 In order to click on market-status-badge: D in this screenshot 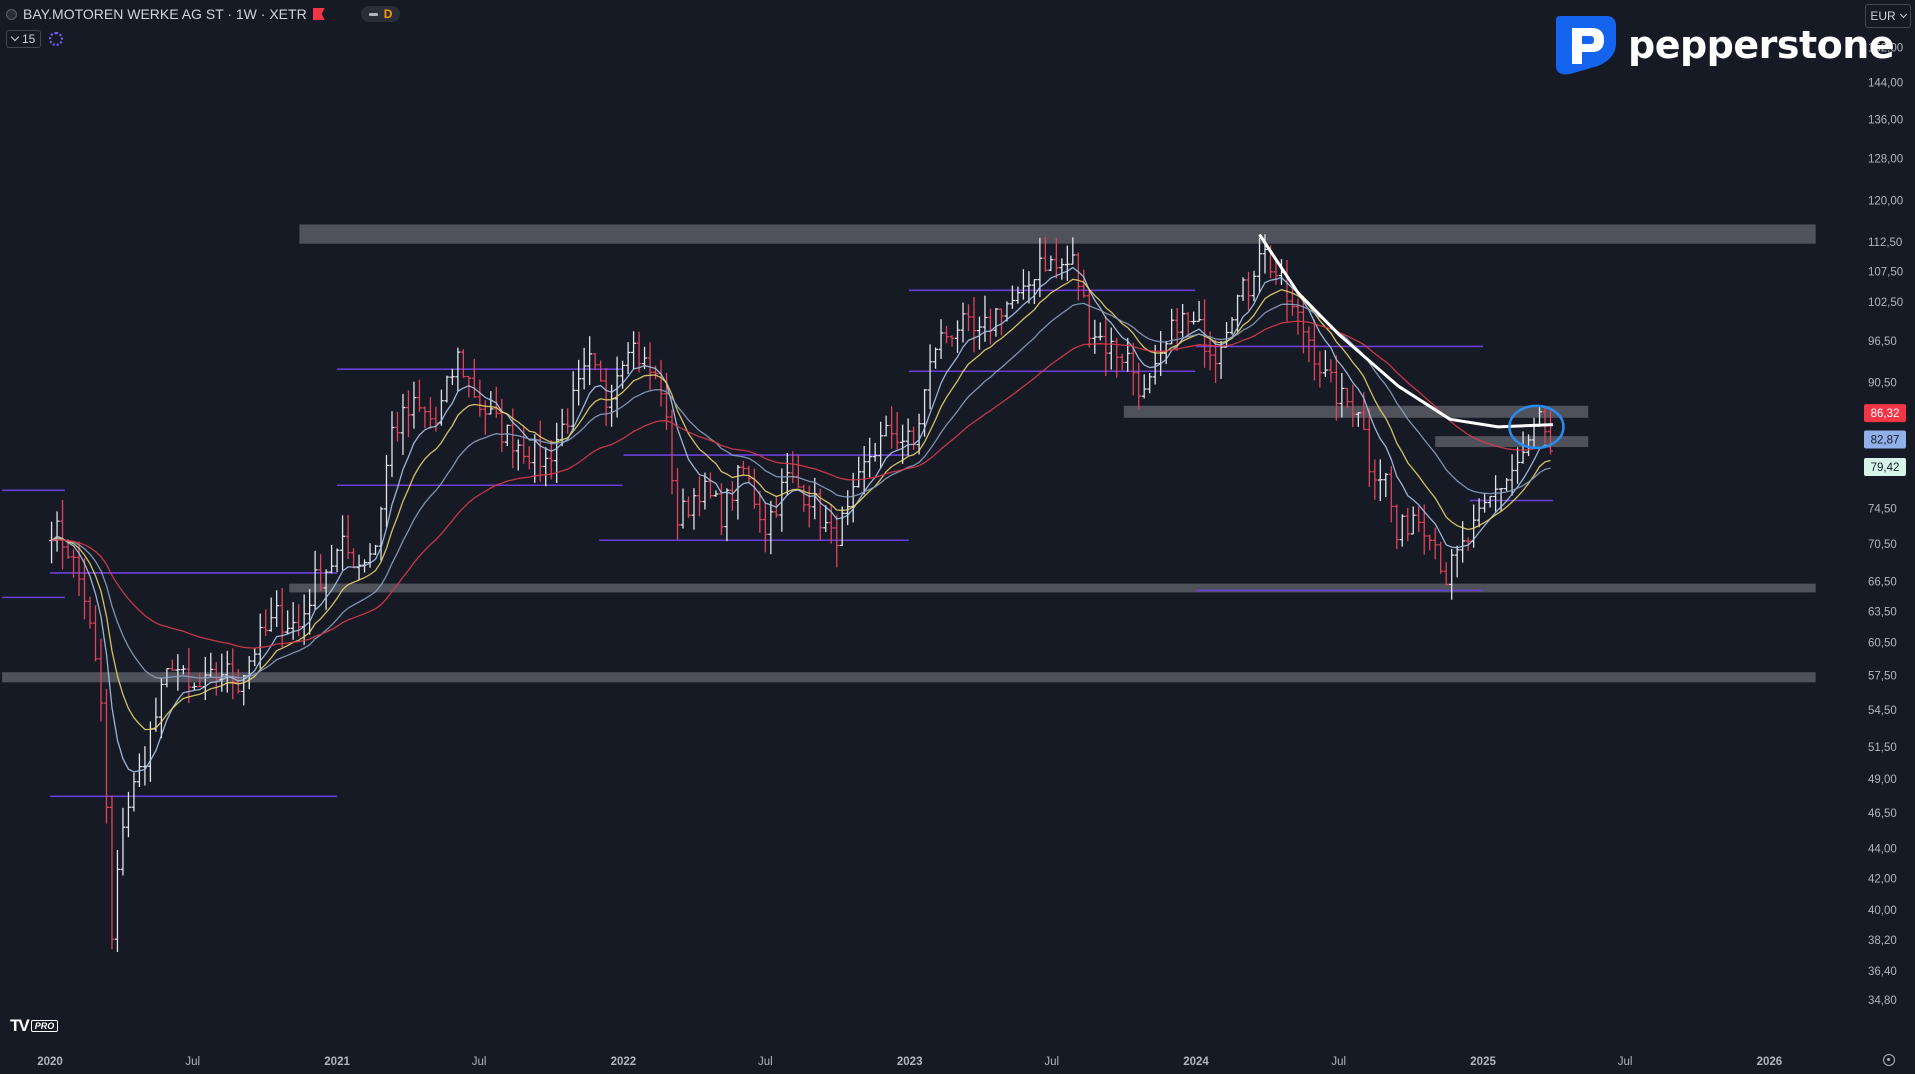, I will do `click(380, 14)`.